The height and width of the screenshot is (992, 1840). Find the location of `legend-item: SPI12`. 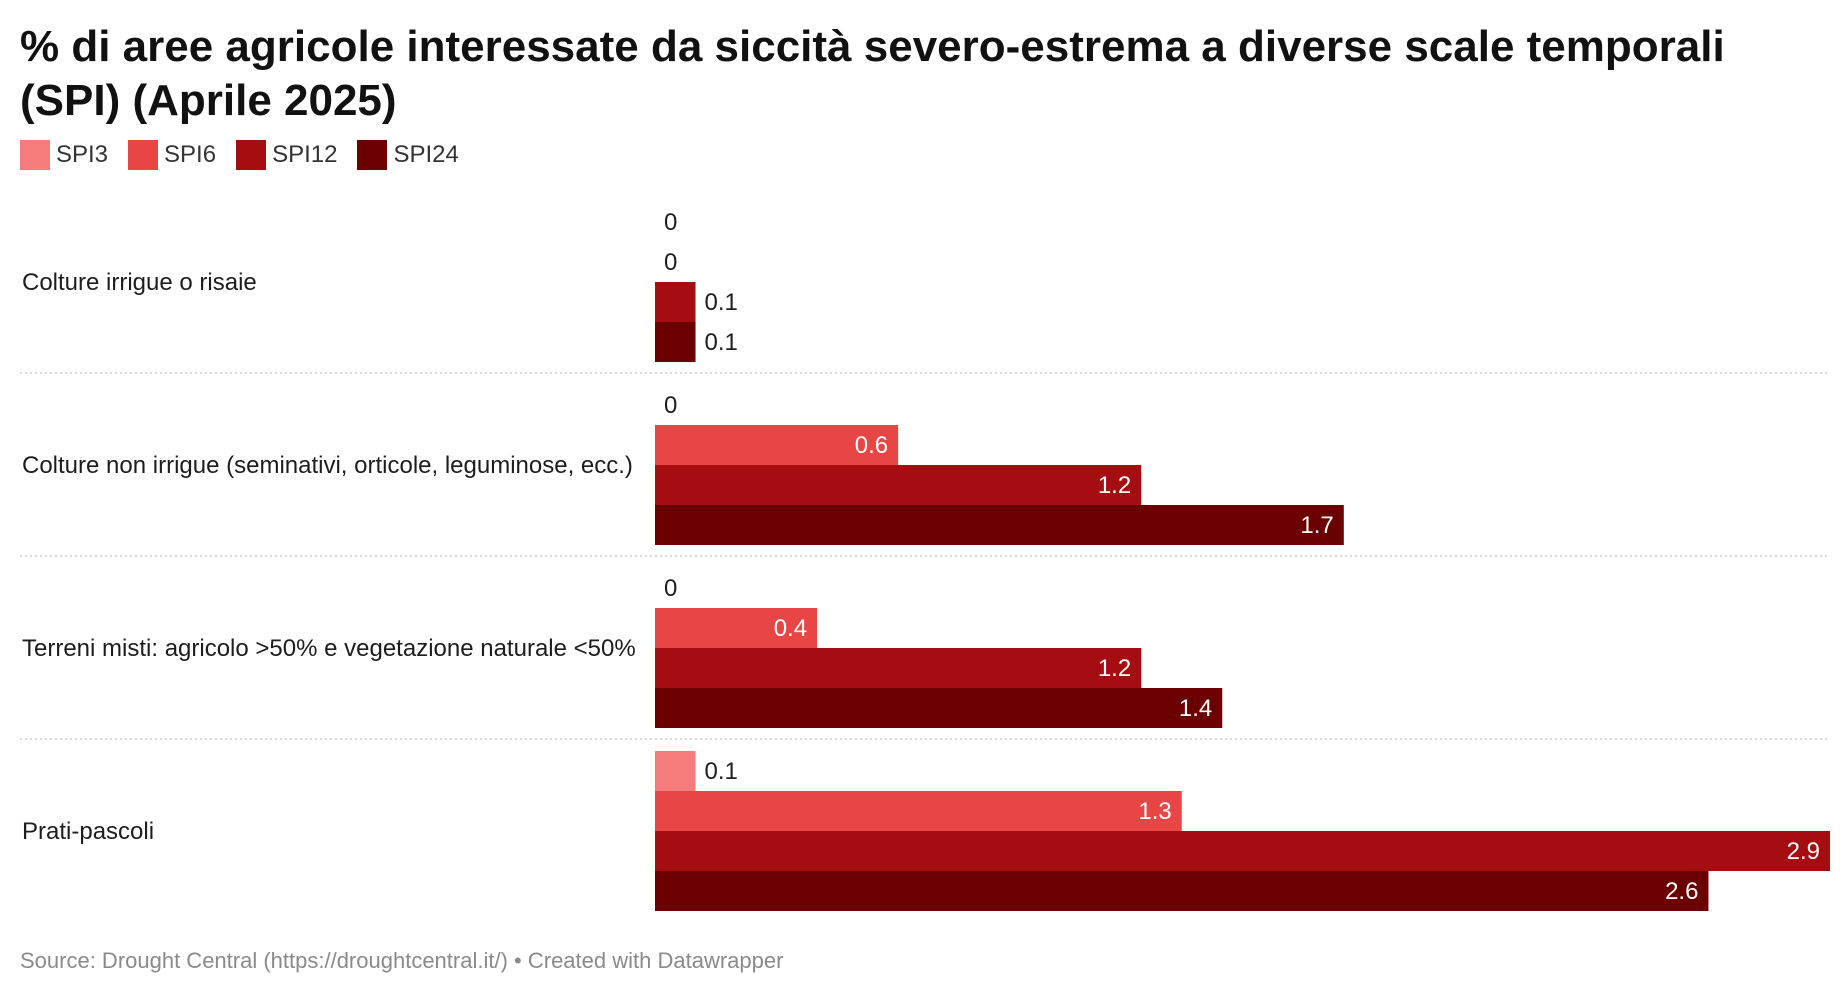

legend-item: SPI12 is located at coordinates (286, 155).